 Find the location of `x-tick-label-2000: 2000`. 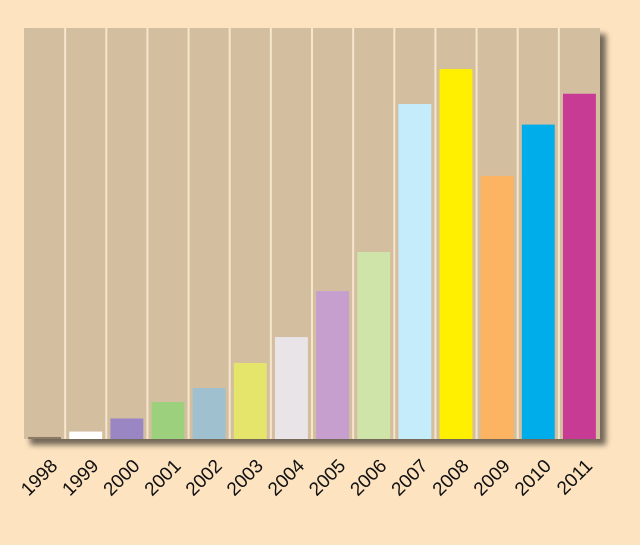

x-tick-label-2000: 2000 is located at coordinates (122, 478).